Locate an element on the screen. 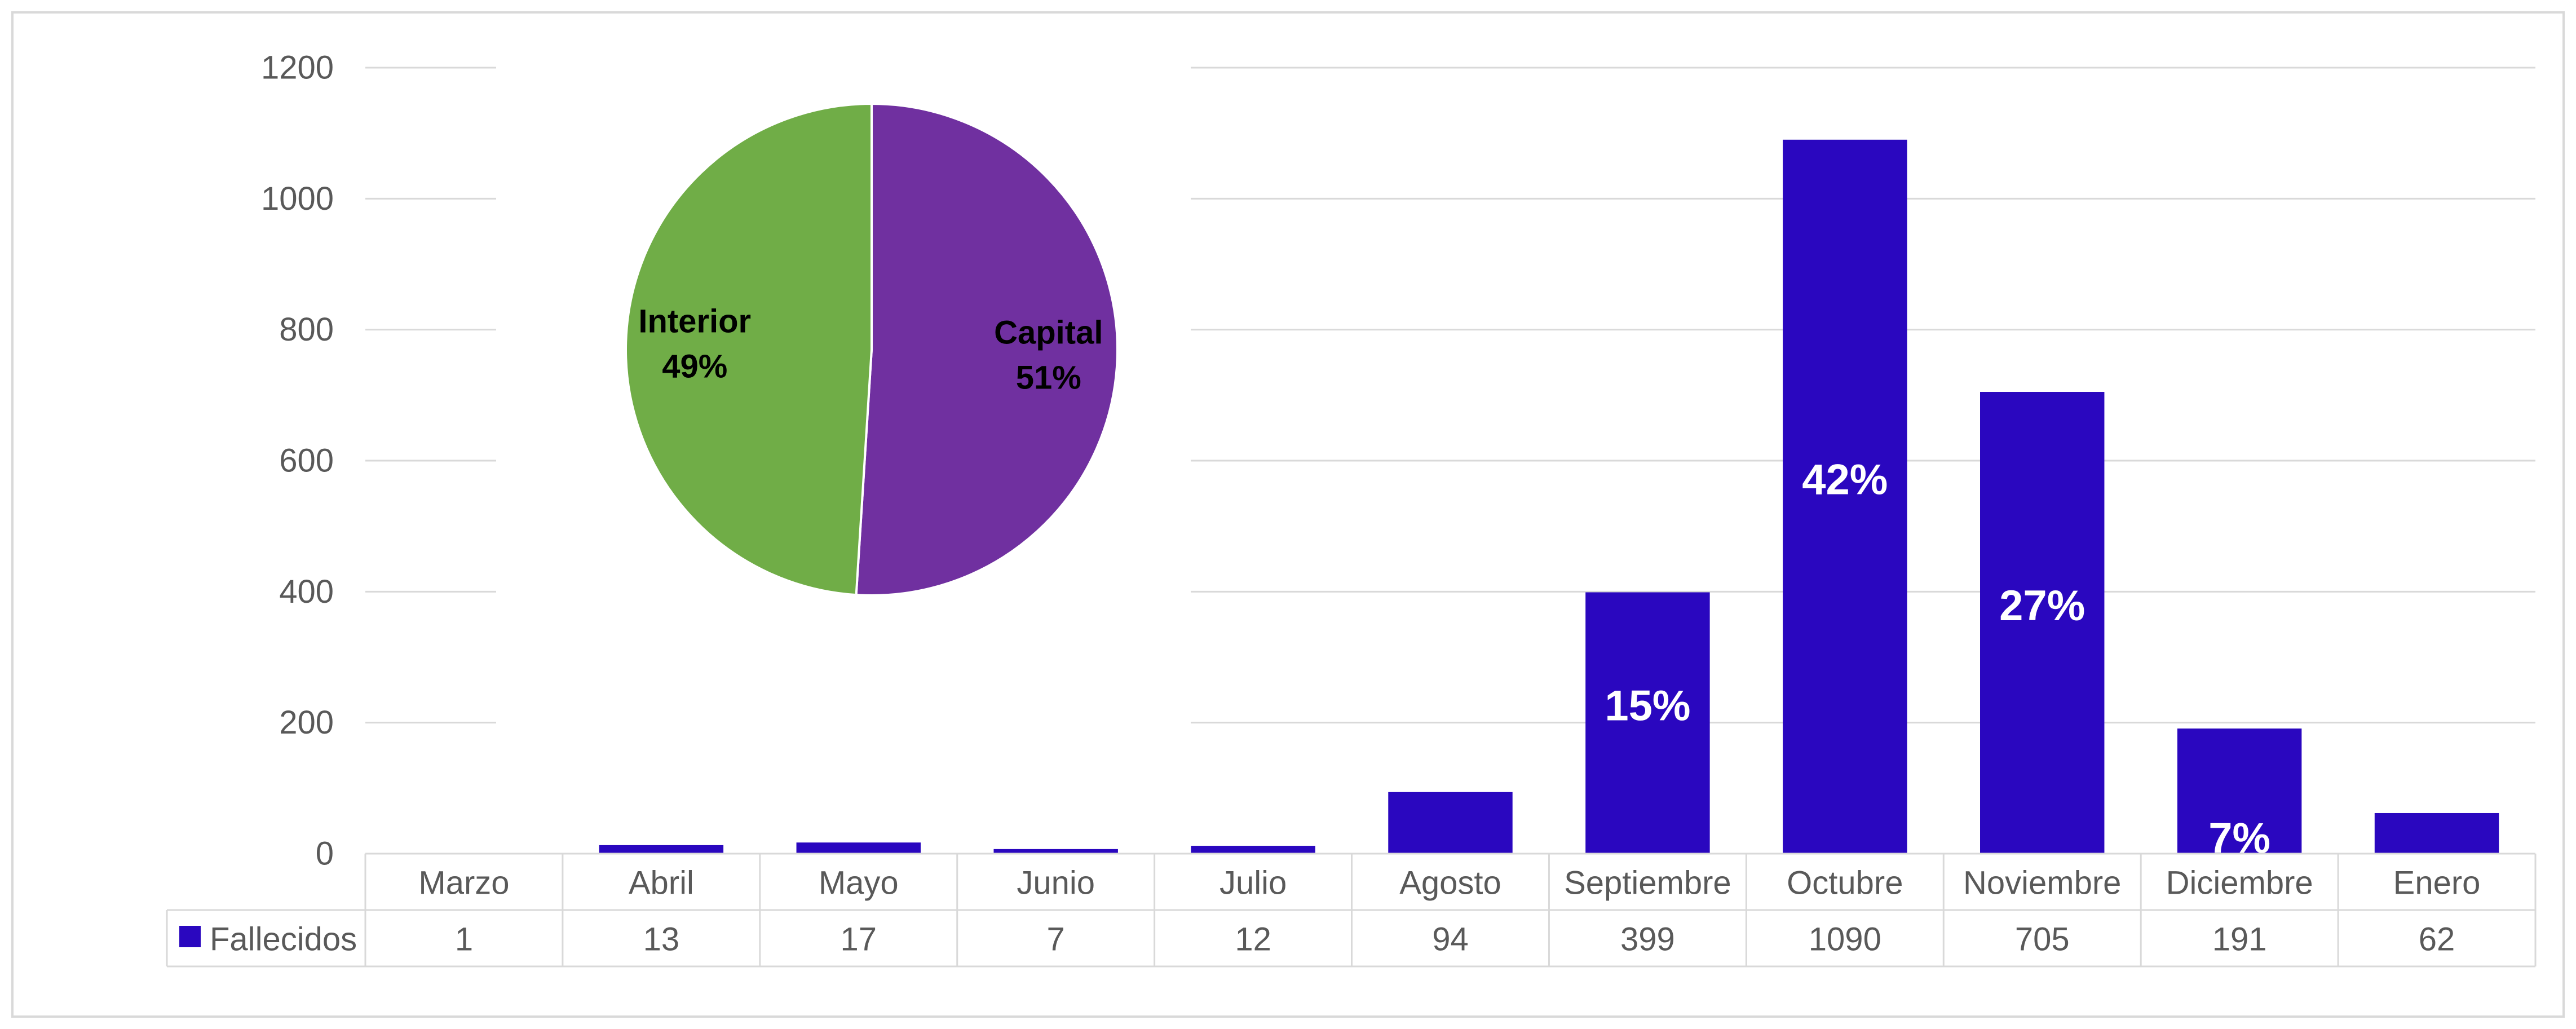 Image resolution: width=2576 pixels, height=1029 pixels. table-value-cell: 12 is located at coordinates (1253, 939).